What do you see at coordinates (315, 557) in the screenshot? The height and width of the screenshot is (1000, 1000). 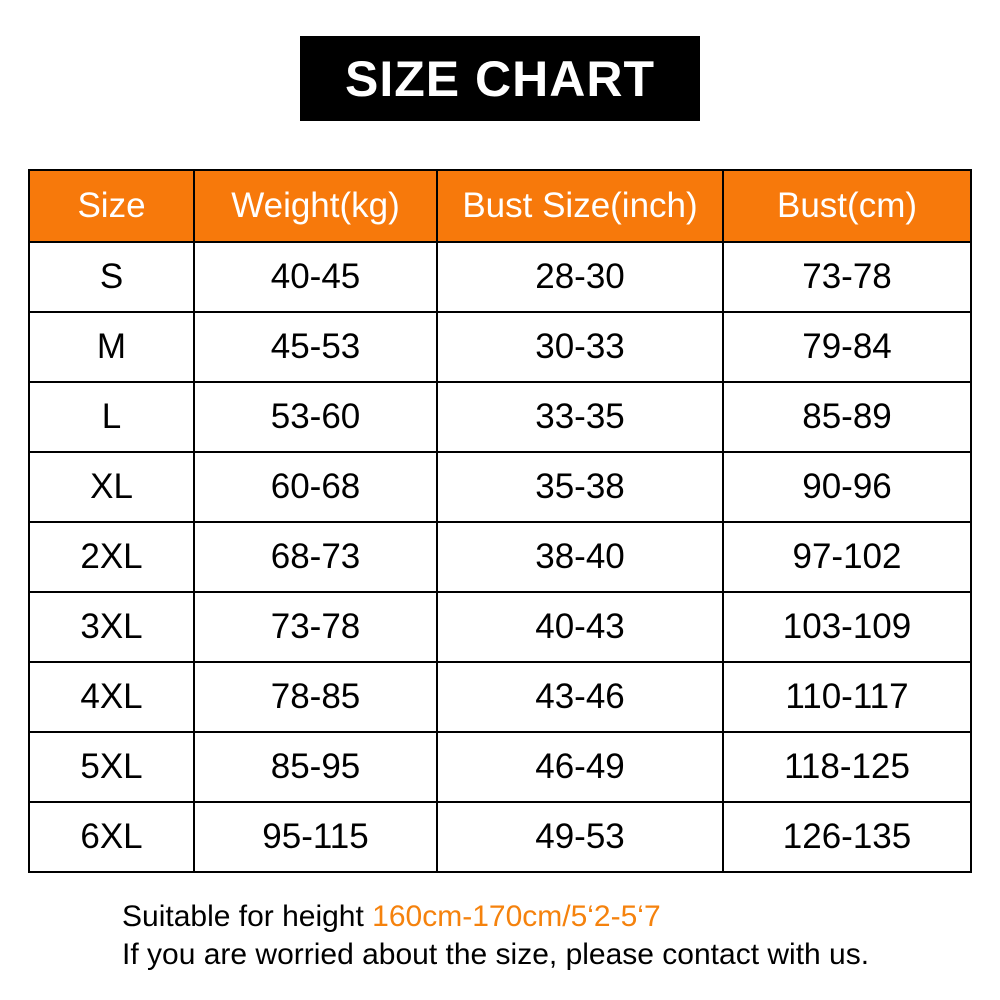 I see `cell-weight-kg: 68-73` at bounding box center [315, 557].